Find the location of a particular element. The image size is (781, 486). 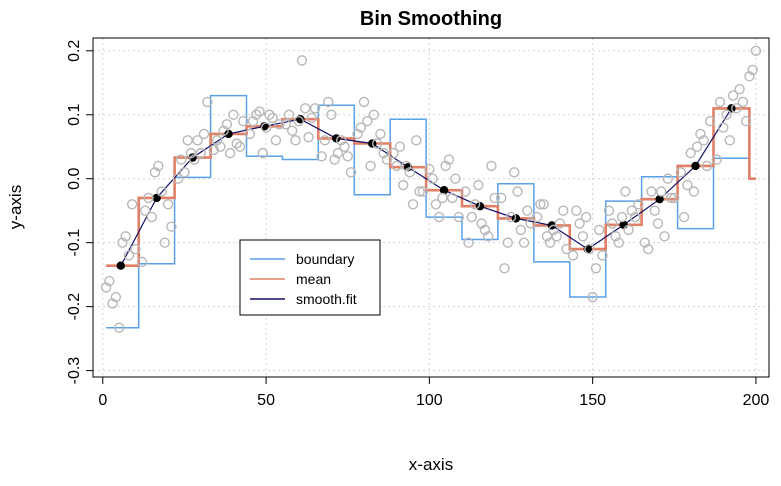

y-tick-label-3: 0.0 is located at coordinates (74, 178).